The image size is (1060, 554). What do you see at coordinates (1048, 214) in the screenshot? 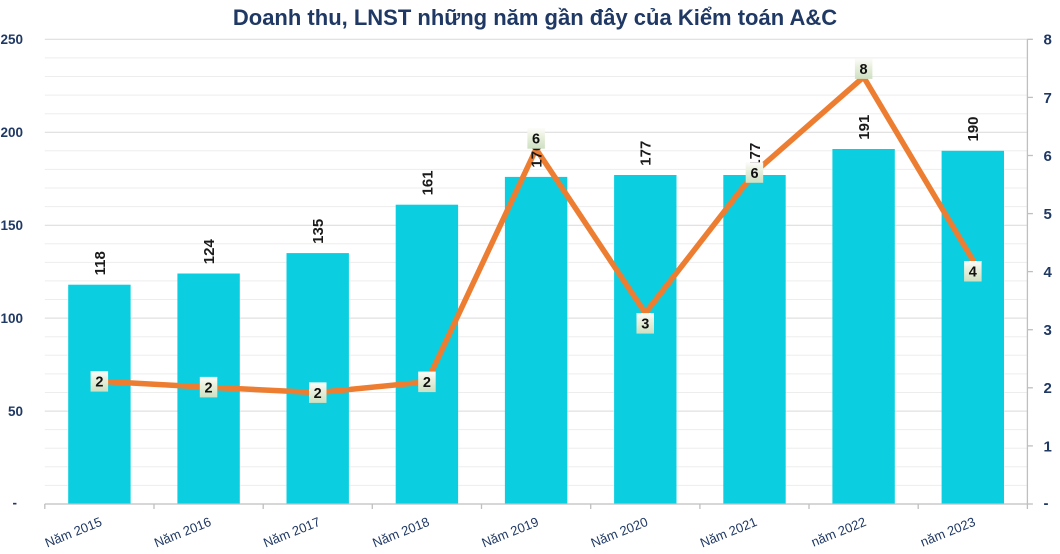
I see `svg-text: 5` at bounding box center [1048, 214].